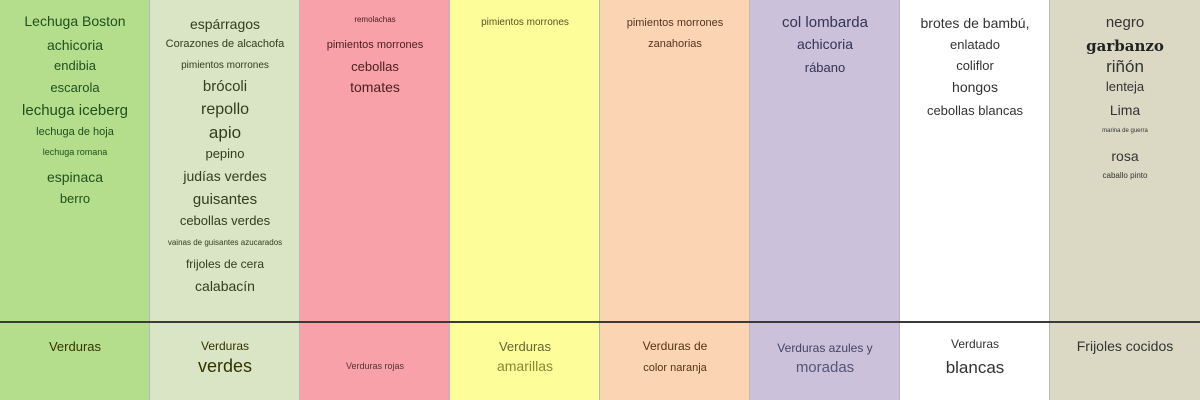 Image resolution: width=1200 pixels, height=400 pixels. I want to click on category-label: Verduras blancas, so click(975, 361).